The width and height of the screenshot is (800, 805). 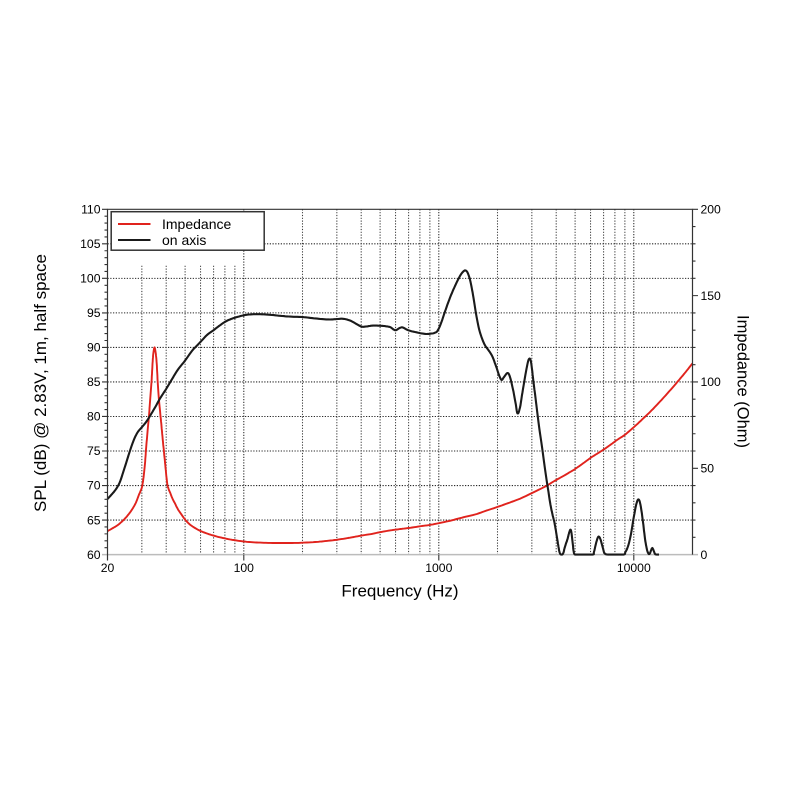 I want to click on svg-text: 0, so click(x=704, y=555).